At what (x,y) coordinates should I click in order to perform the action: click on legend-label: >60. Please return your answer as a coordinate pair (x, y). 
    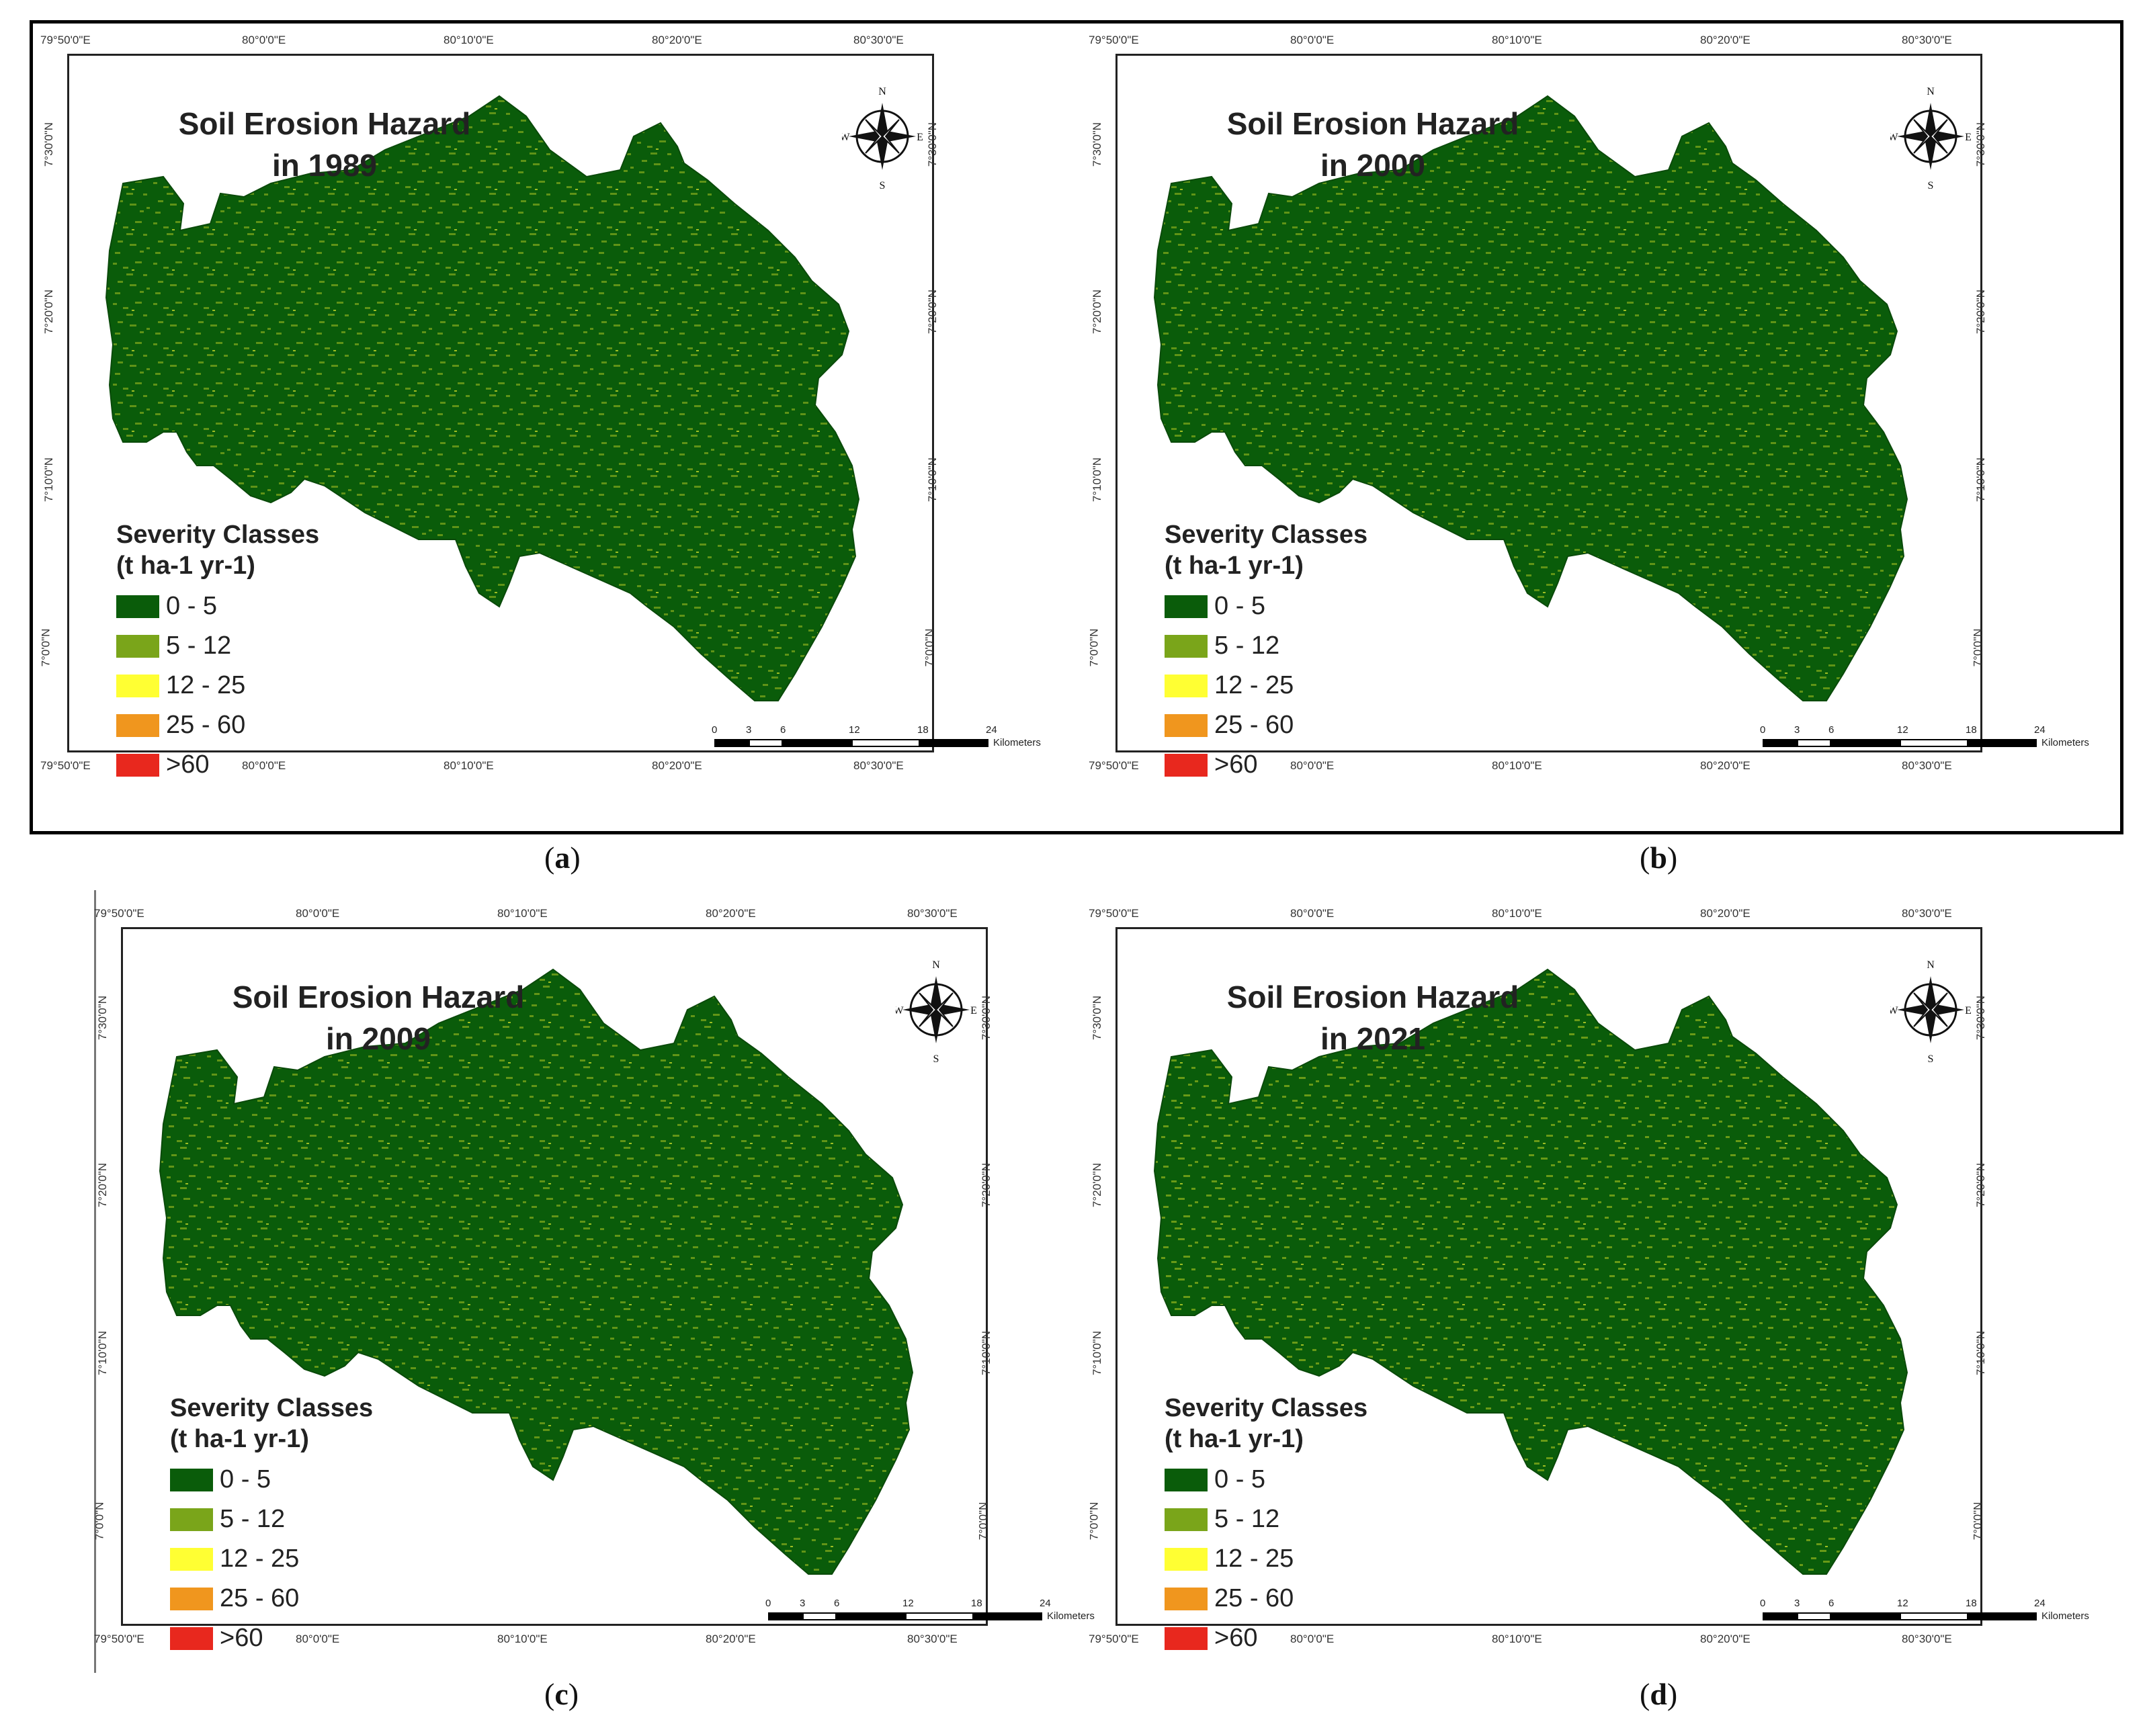
    Looking at the image, I should click on (242, 1638).